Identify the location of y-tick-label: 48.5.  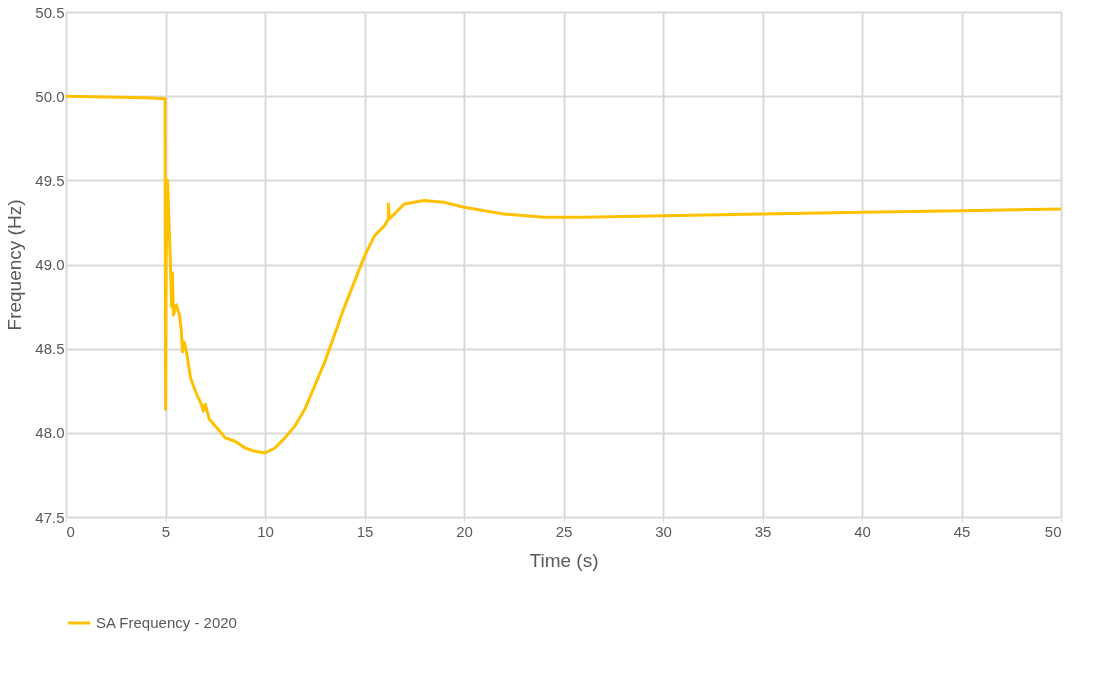
(50, 349).